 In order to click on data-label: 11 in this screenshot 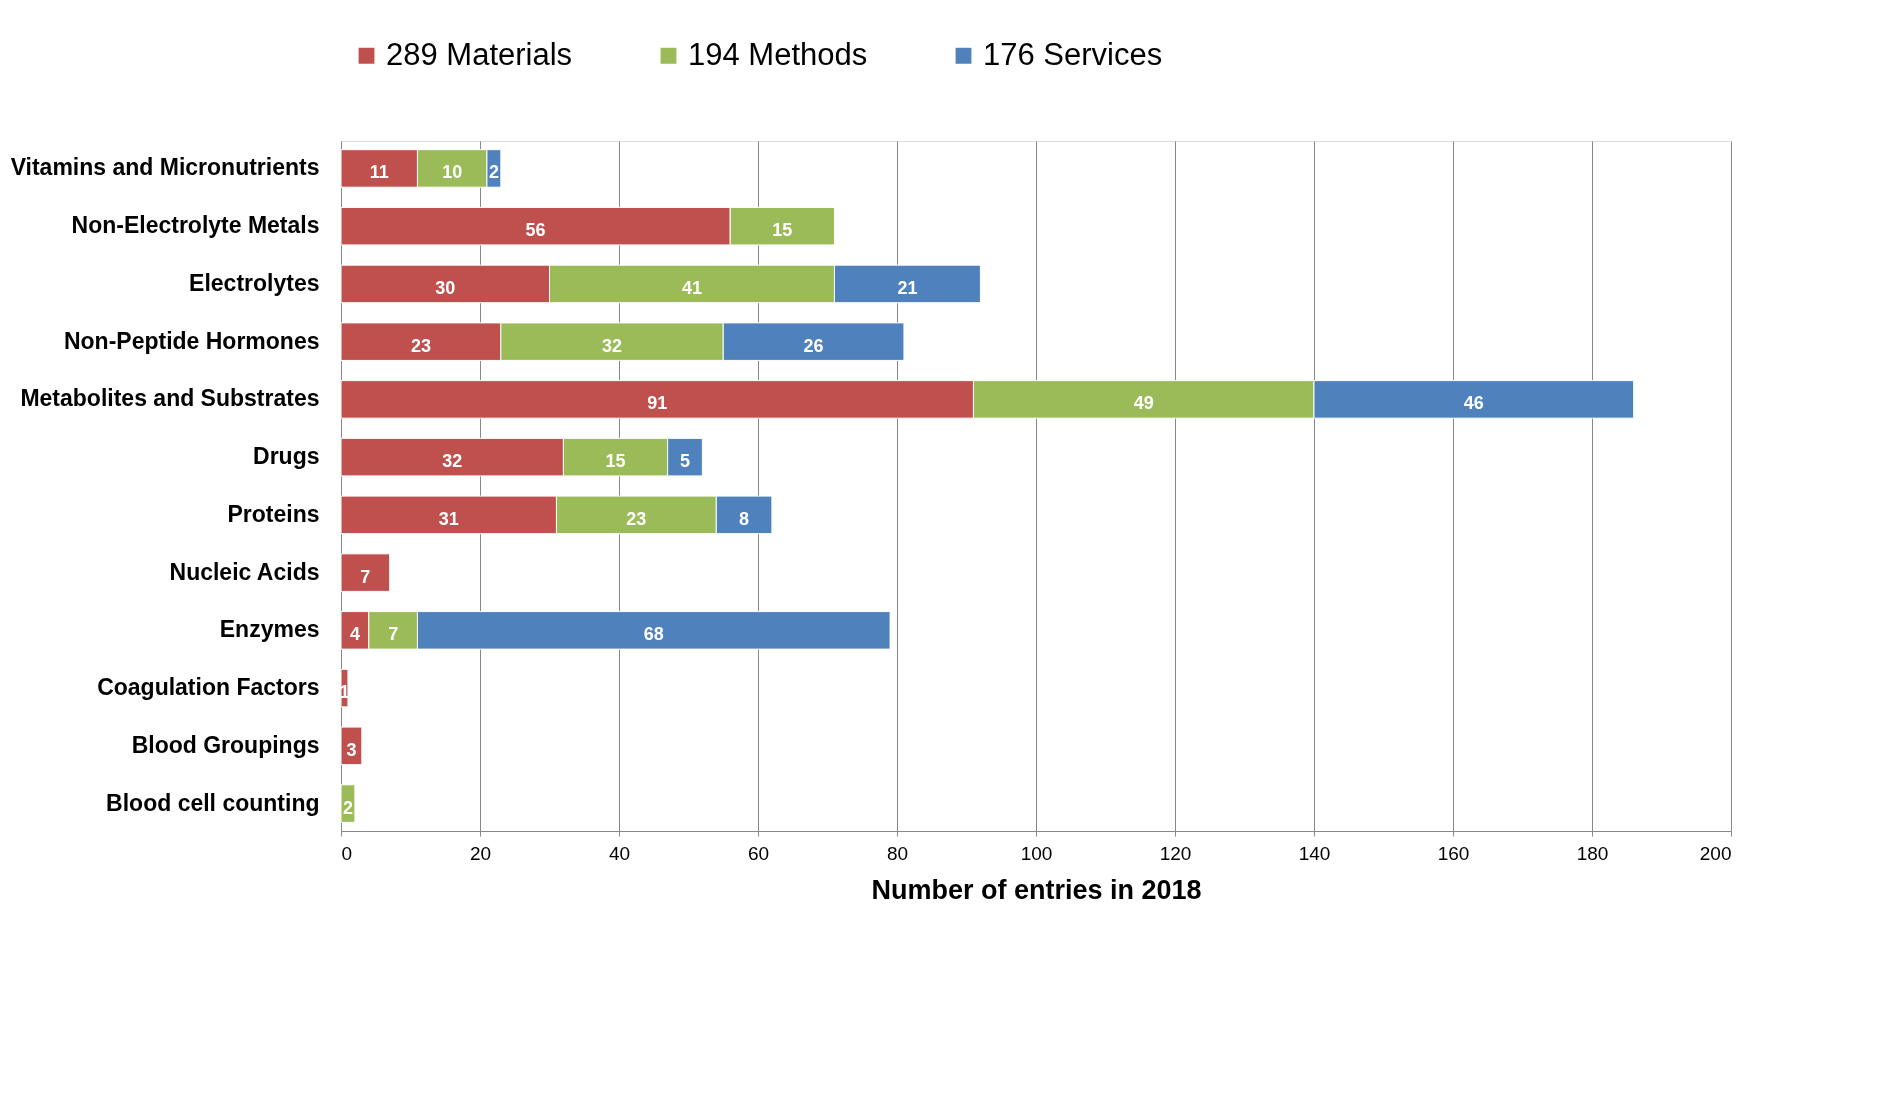, I will do `click(379, 172)`.